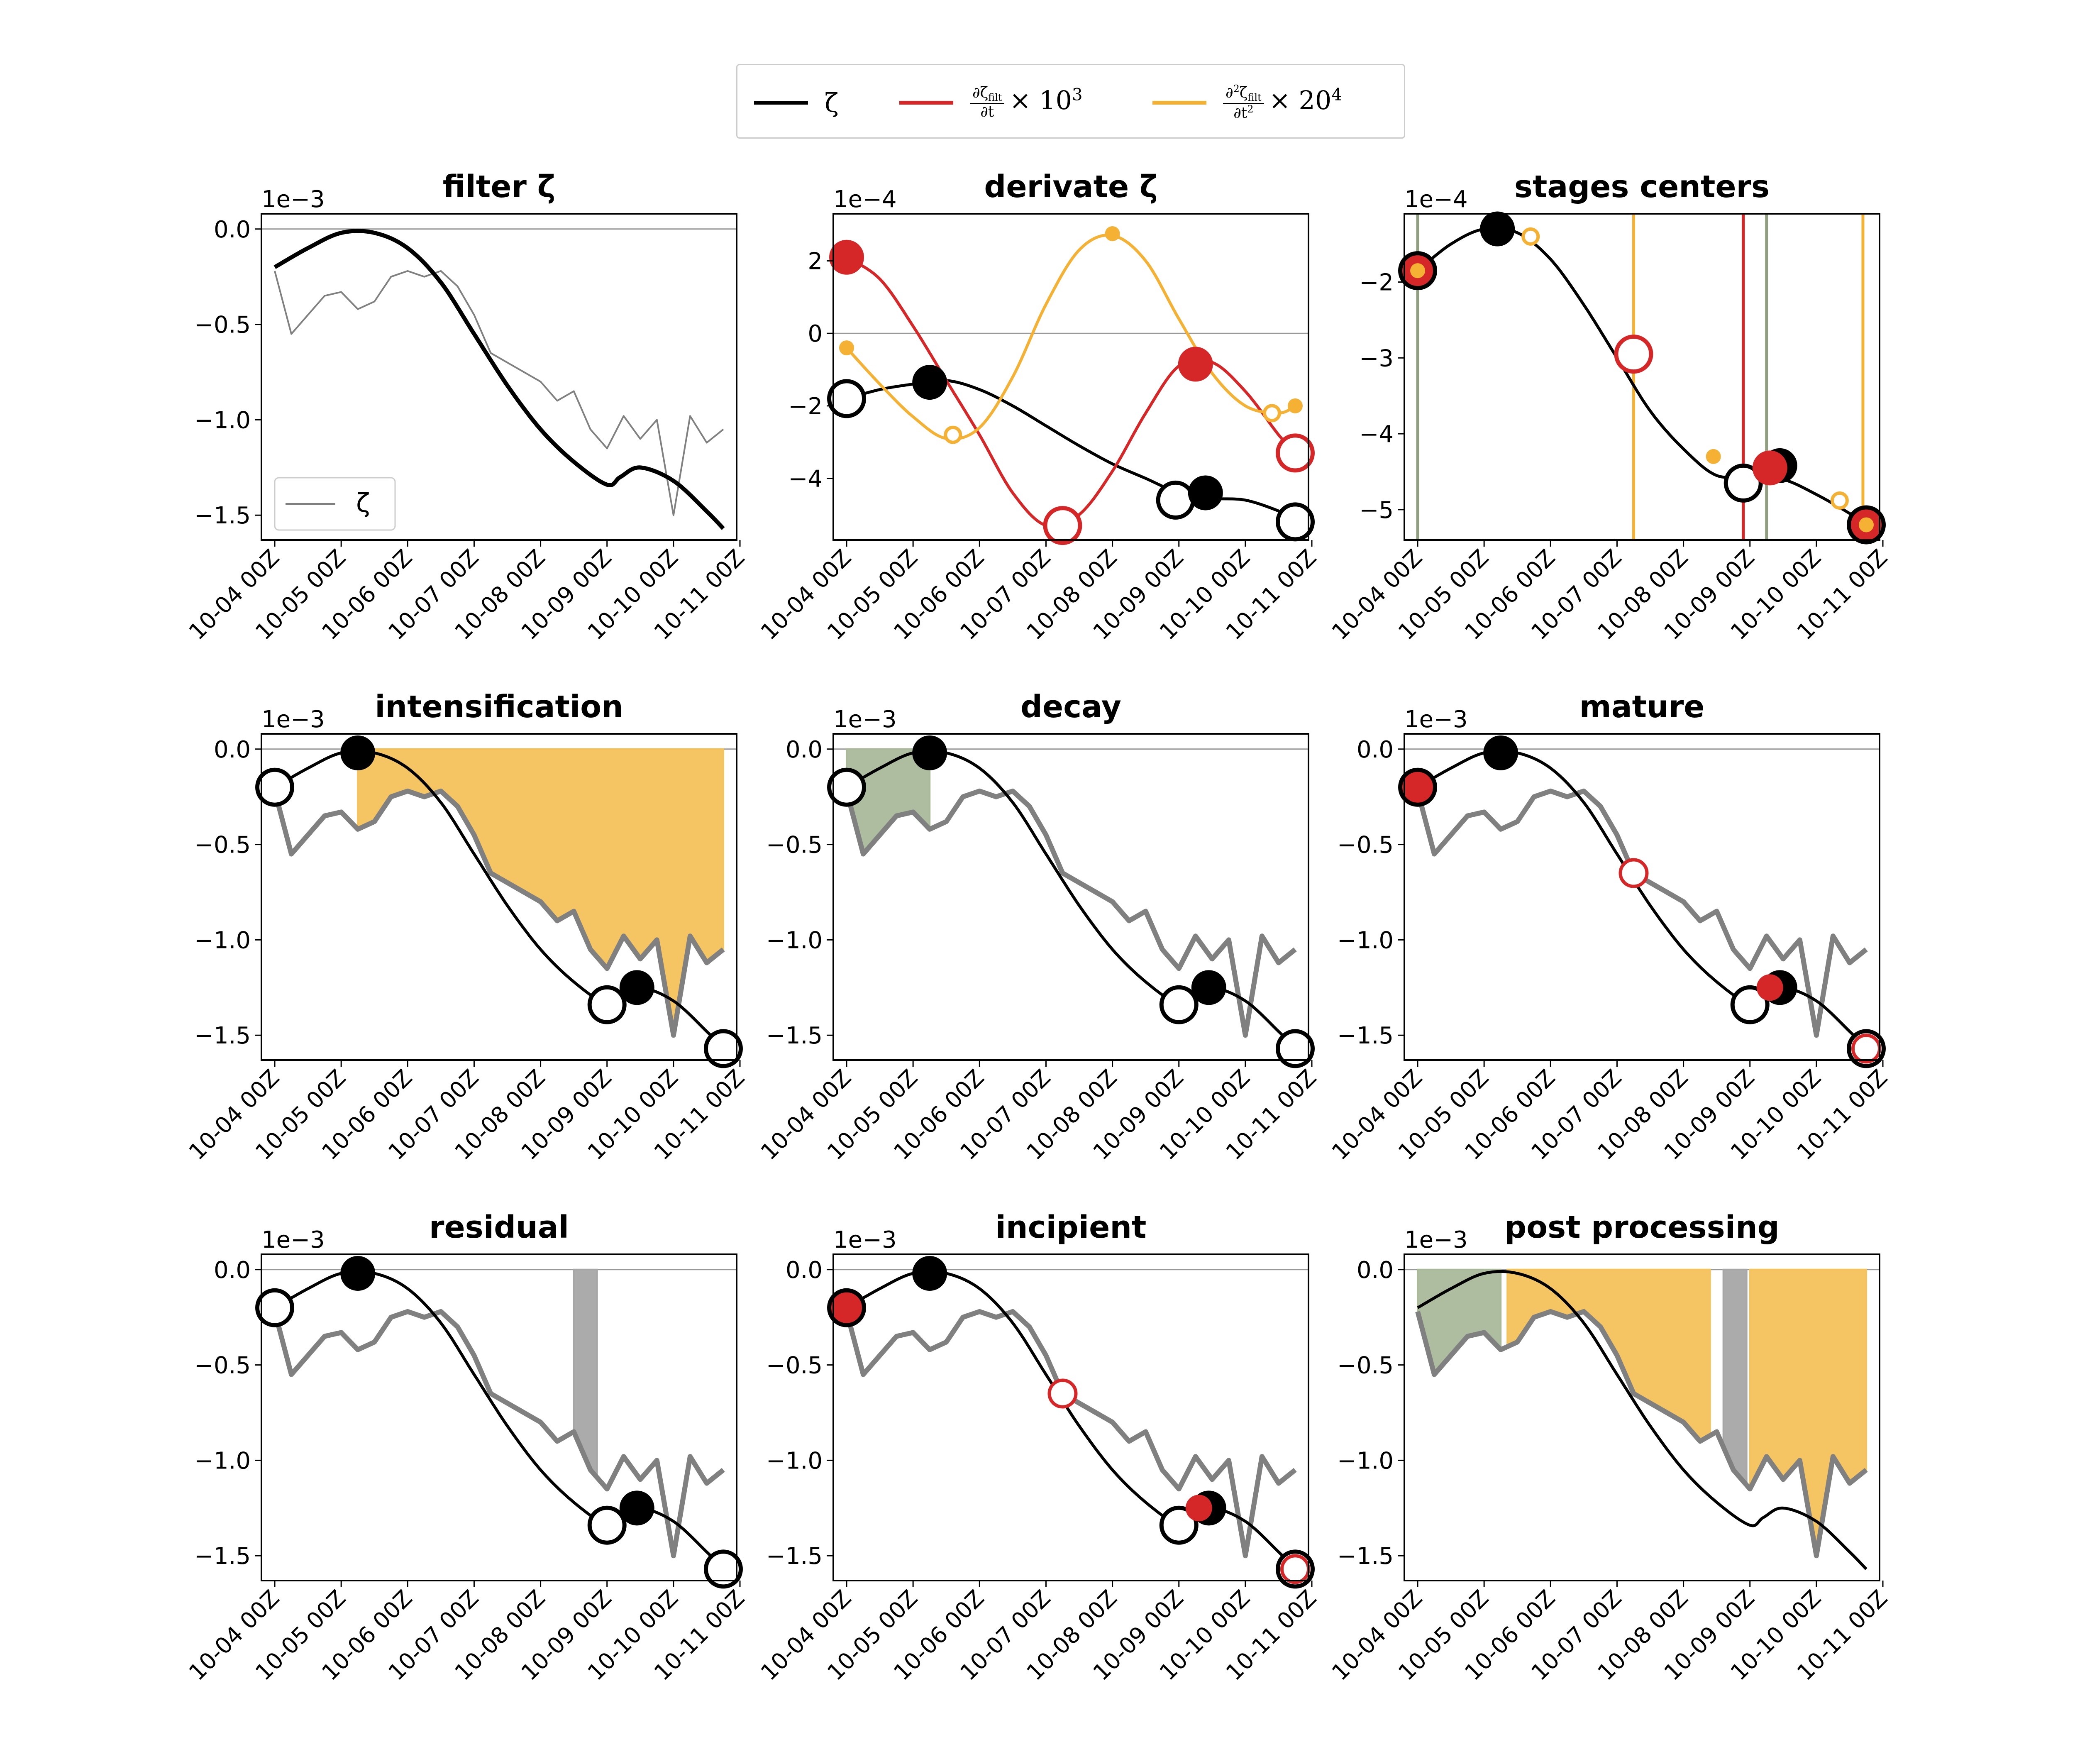 This screenshot has width=2075, height=1764. I want to click on panel-title: decay, so click(1070, 707).